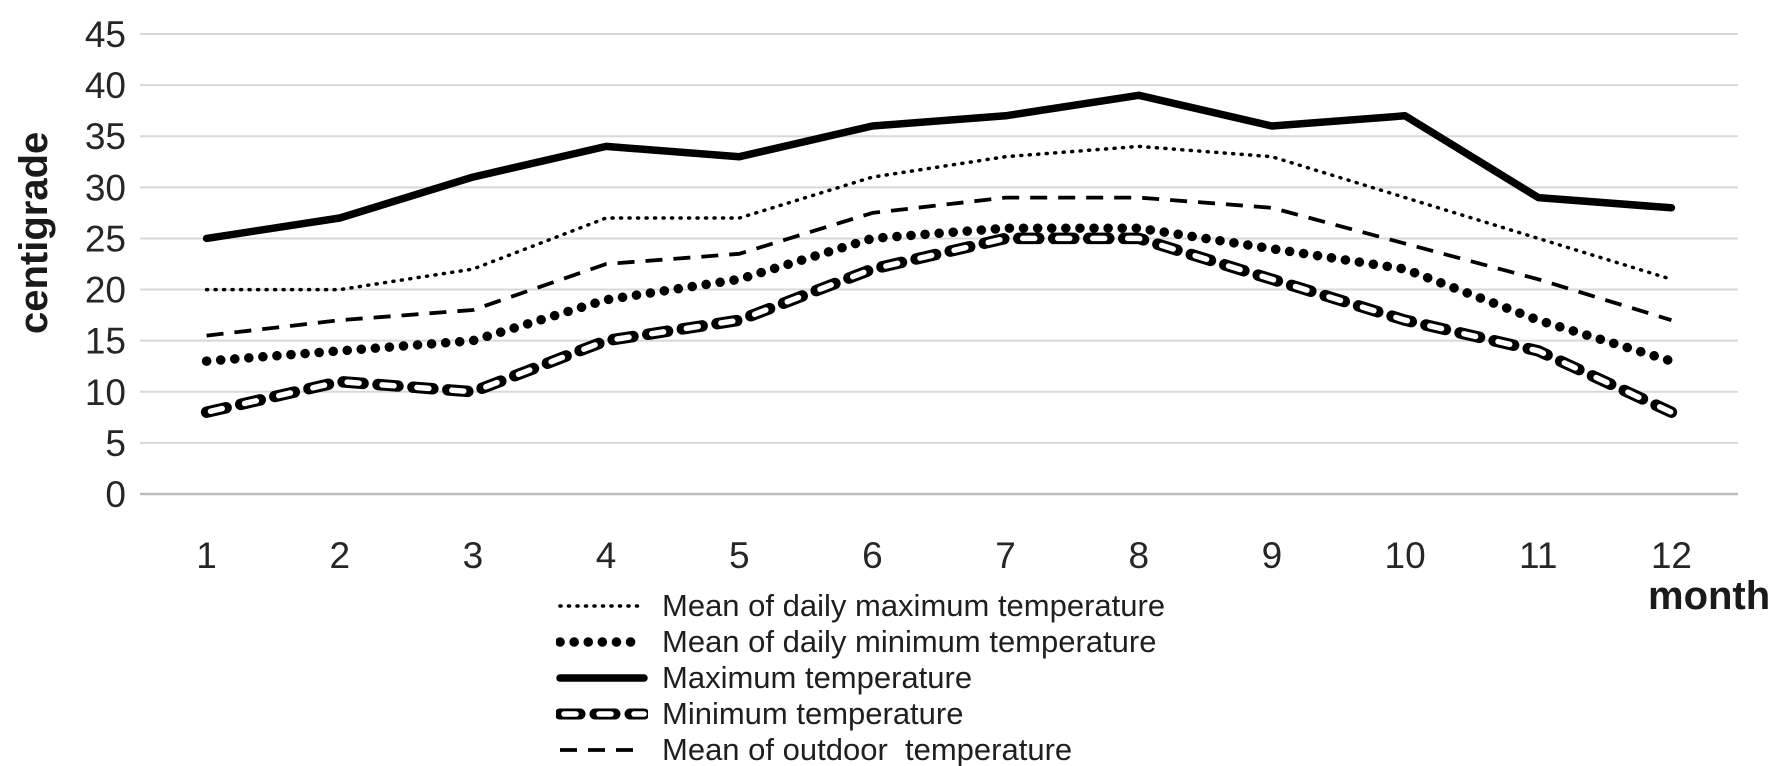 The image size is (1772, 766). Describe the element at coordinates (34, 232) in the screenshot. I see `y-axis-title: centigrade` at that location.